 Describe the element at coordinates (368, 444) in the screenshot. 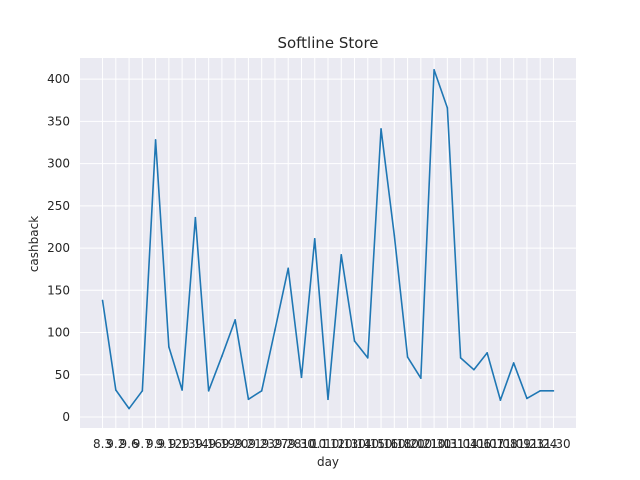

I see `x-tick-label: 10.15` at that location.